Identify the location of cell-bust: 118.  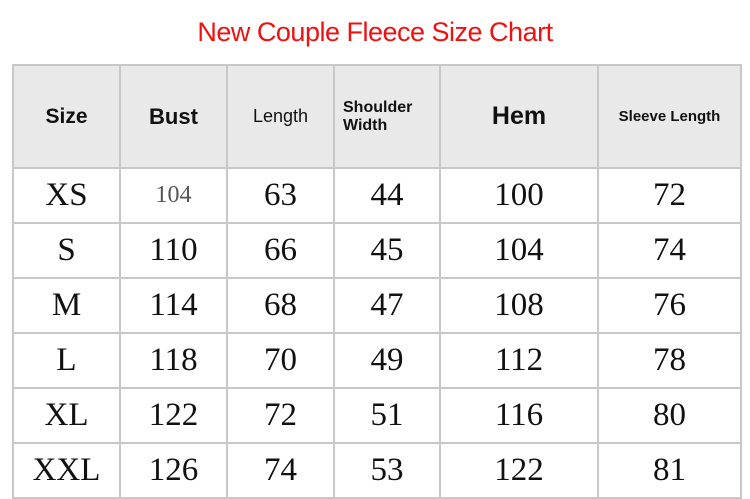
(173, 360).